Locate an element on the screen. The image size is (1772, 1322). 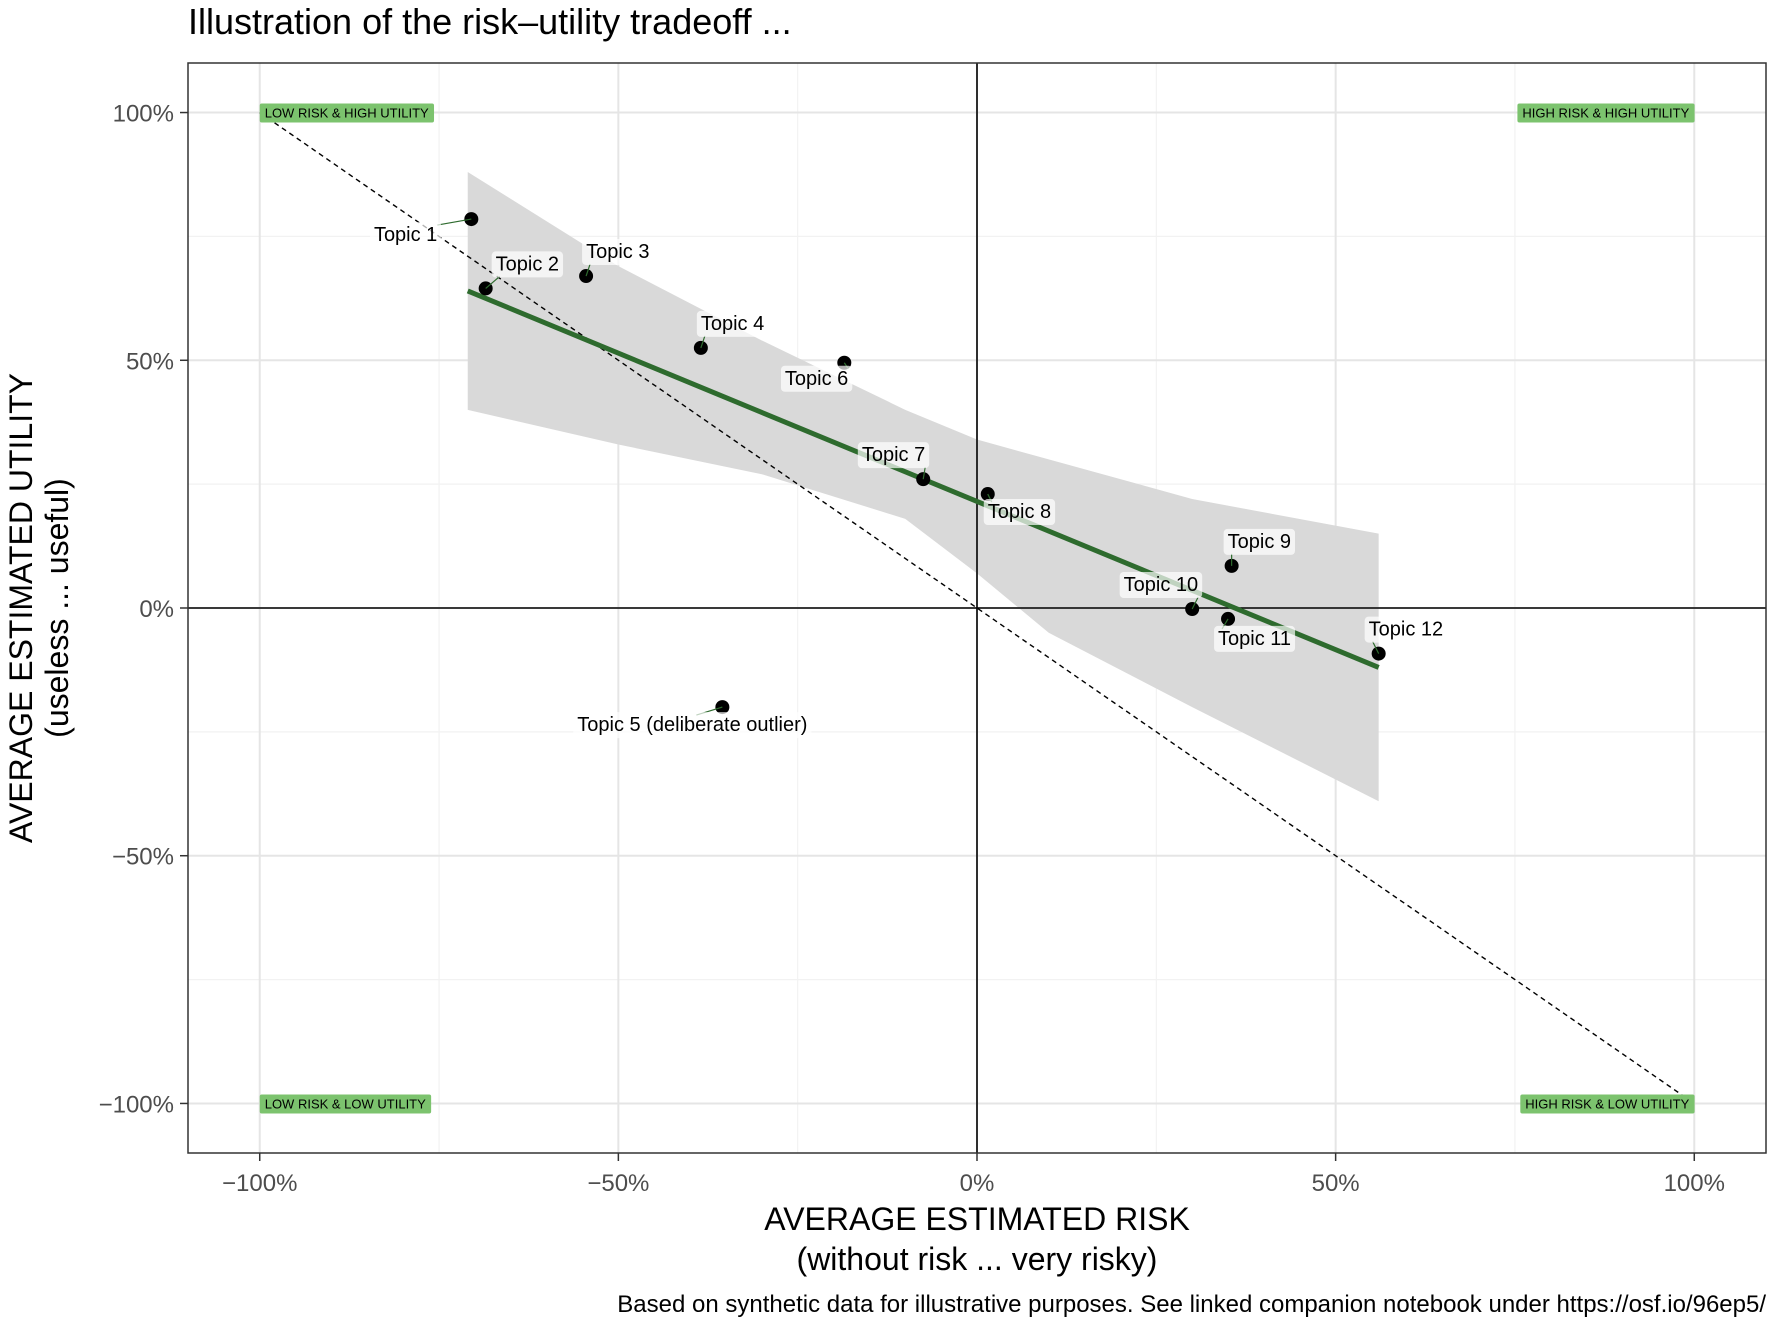
x-tick-label-1: −50% is located at coordinates (618, 1183).